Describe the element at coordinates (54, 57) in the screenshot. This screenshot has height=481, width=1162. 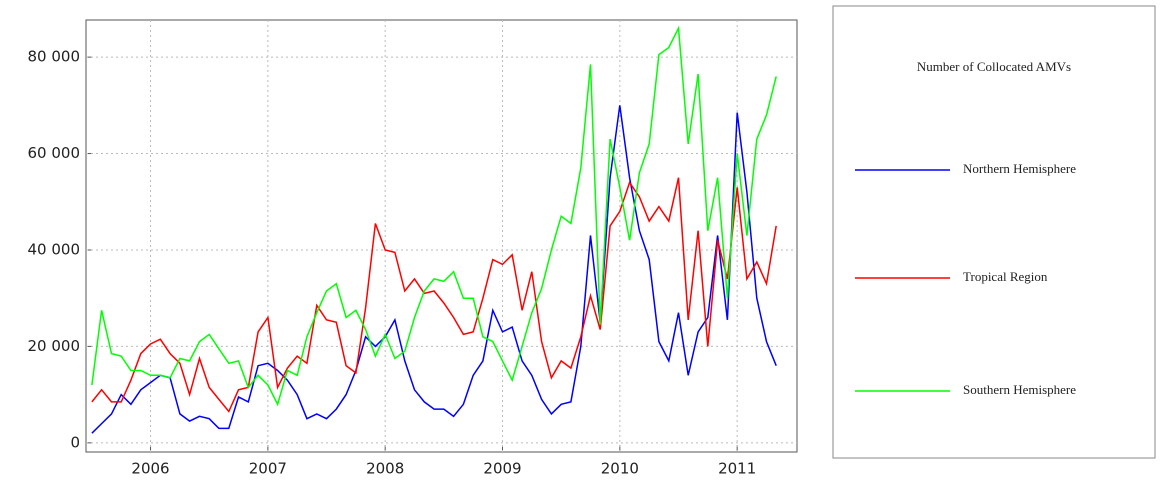
I see `y-tick-label: 80 000` at that location.